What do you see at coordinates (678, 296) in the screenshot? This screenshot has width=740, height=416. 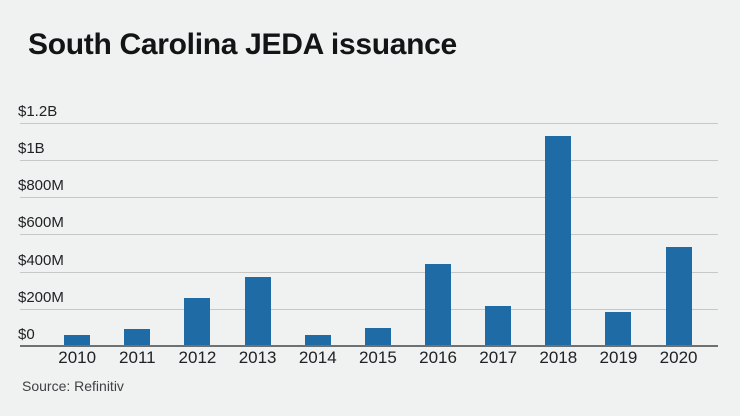 I see `bar-2020` at bounding box center [678, 296].